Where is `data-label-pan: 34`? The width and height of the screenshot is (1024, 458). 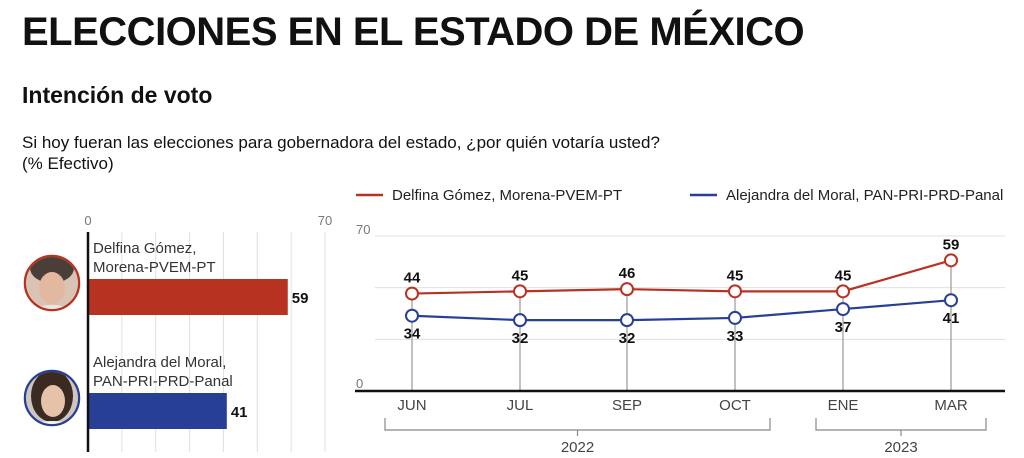
data-label-pan: 34 is located at coordinates (412, 334).